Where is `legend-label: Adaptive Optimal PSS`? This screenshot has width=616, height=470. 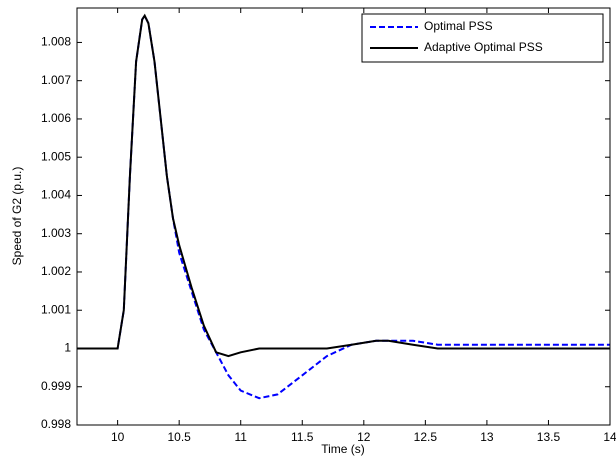 legend-label: Adaptive Optimal PSS is located at coordinates (483, 47).